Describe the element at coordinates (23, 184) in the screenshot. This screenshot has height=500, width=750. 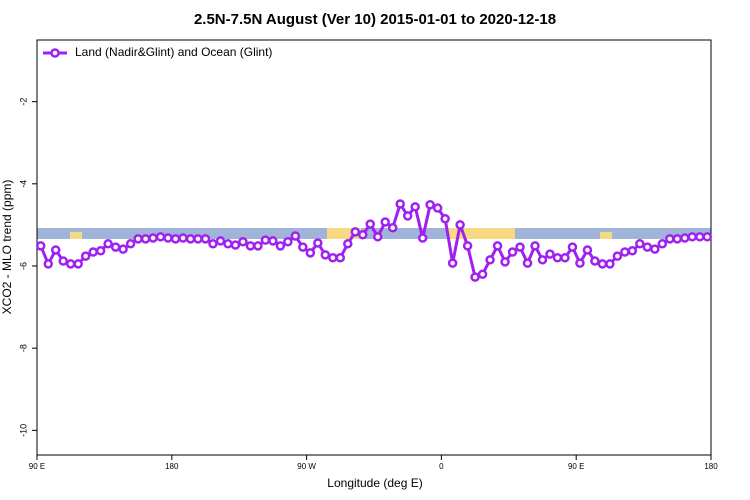
I see `y-tick-label: -4` at that location.